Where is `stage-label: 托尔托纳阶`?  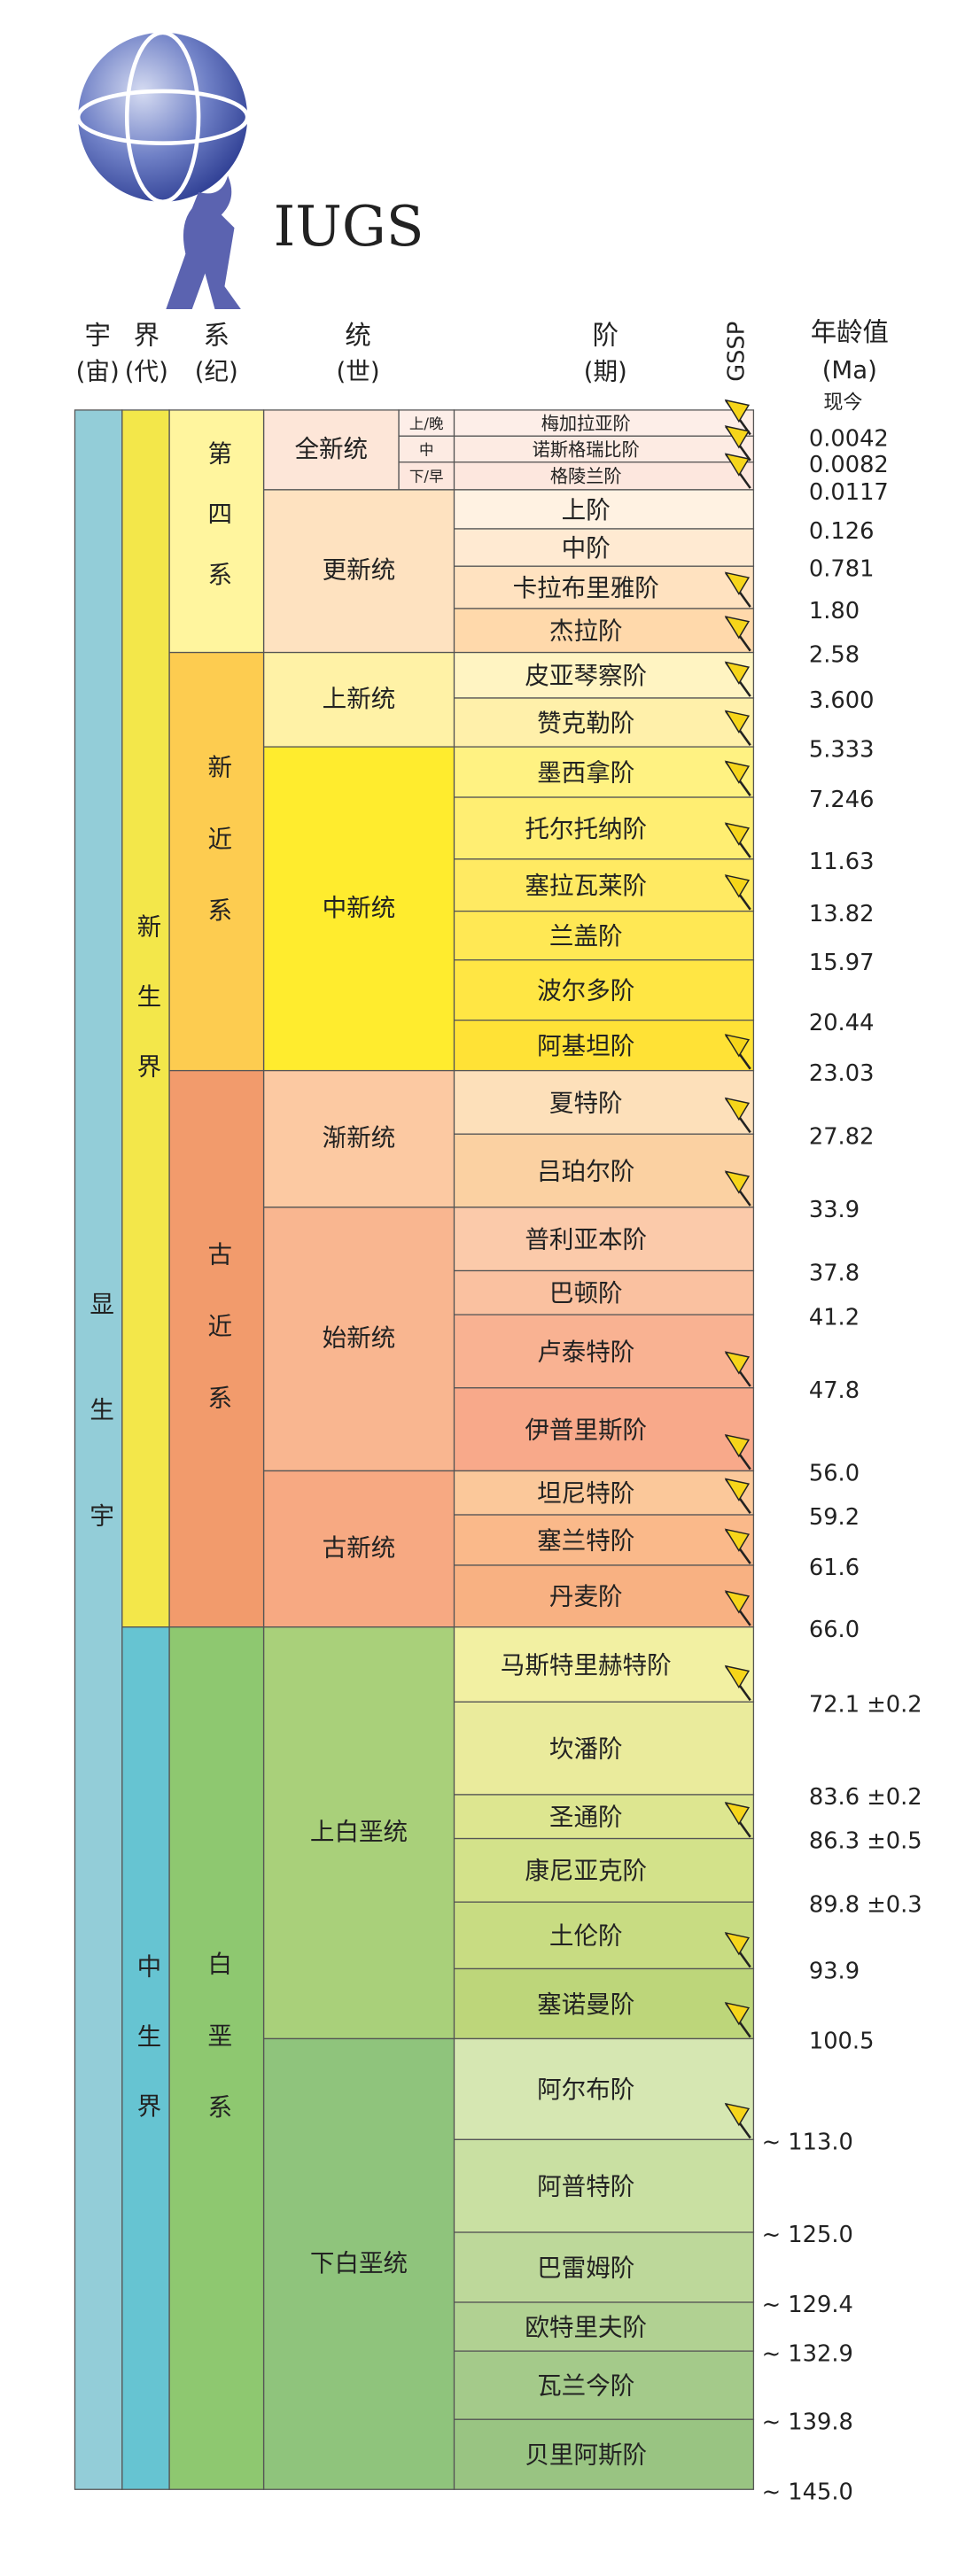 stage-label: 托尔托纳阶 is located at coordinates (586, 829).